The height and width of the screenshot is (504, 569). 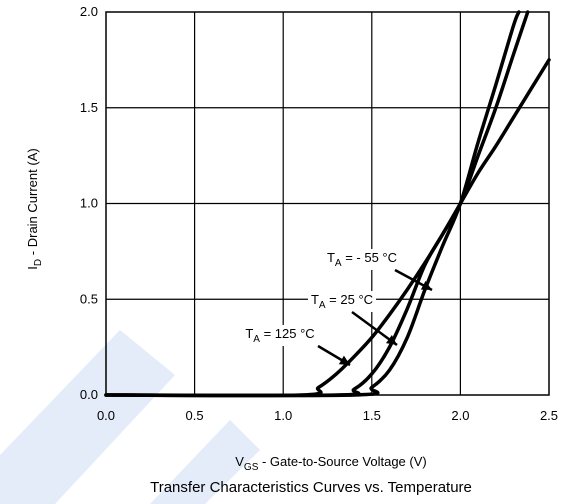 What do you see at coordinates (251, 467) in the screenshot?
I see `x-axis-label-sub: GS` at bounding box center [251, 467].